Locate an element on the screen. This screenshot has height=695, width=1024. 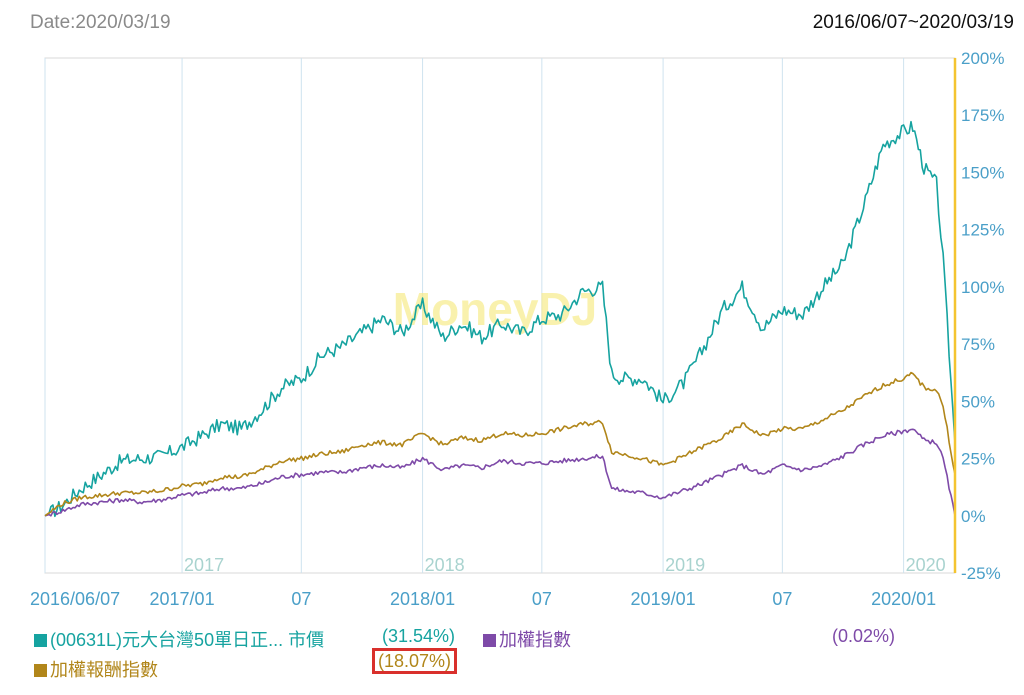
legend-change-taiex-total-return: (18.07%) is located at coordinates (415, 661).